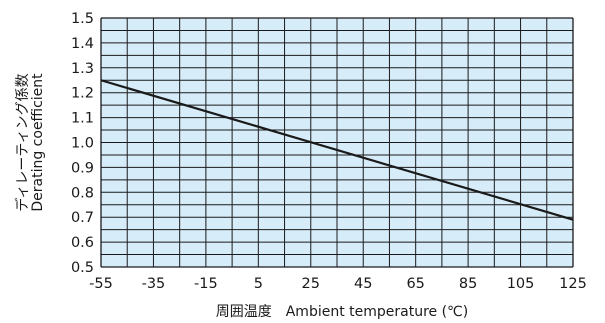 This screenshot has width=605, height=323. Describe the element at coordinates (22, 142) in the screenshot. I see `y-axis-label-jp: ディレーティング係数` at that location.